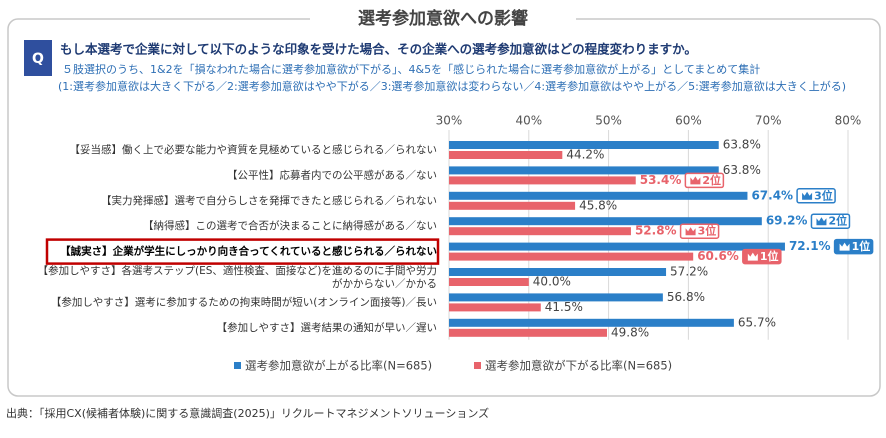 The image size is (886, 438). Describe the element at coordinates (244, 301) in the screenshot. I see `category-label: 【参加しやすさ】選考に参加するための拘束時間が短い(オンライン面接等)／長い` at that location.